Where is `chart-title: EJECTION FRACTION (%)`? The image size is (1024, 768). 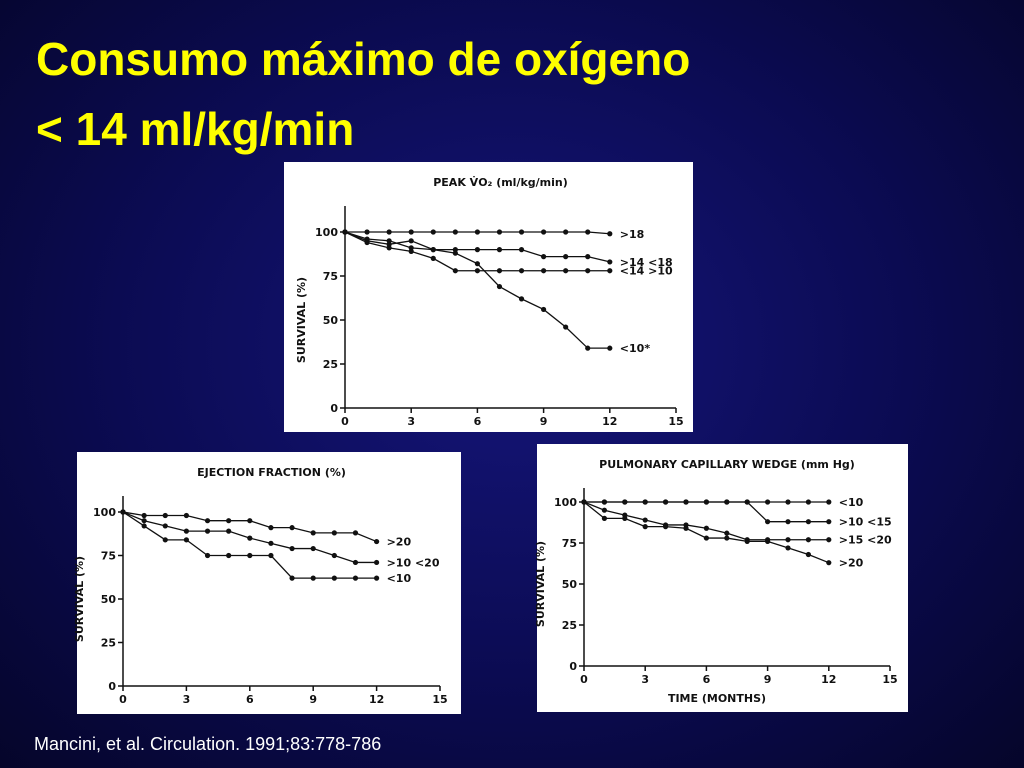 chart-title: EJECTION FRACTION (%) is located at coordinates (271, 472).